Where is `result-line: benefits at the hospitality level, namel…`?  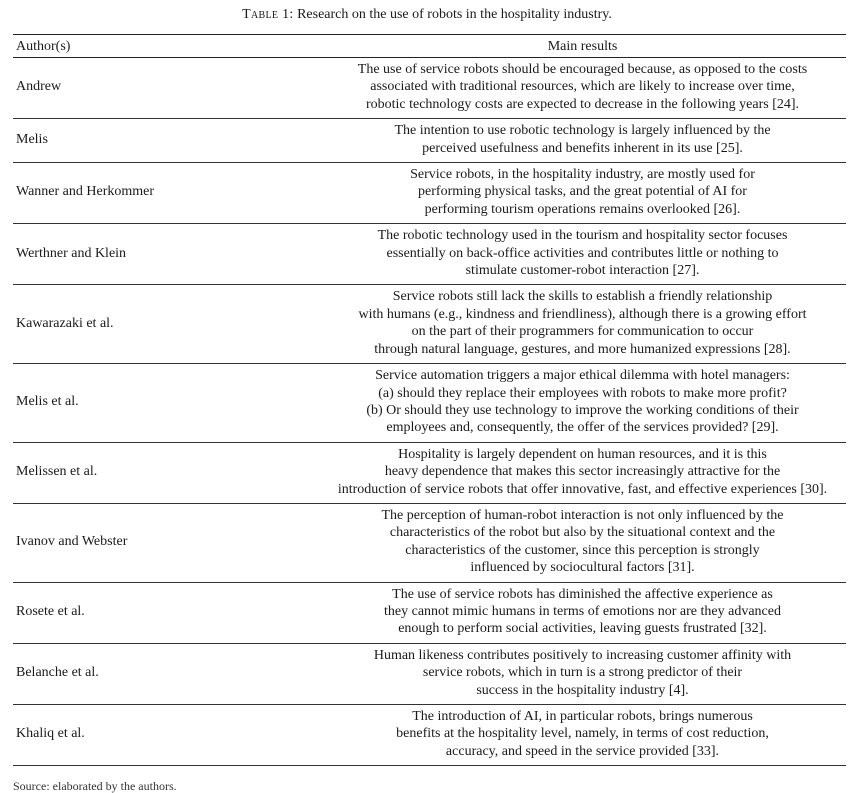
result-line: benefits at the hospitality level, namel… is located at coordinates (582, 734).